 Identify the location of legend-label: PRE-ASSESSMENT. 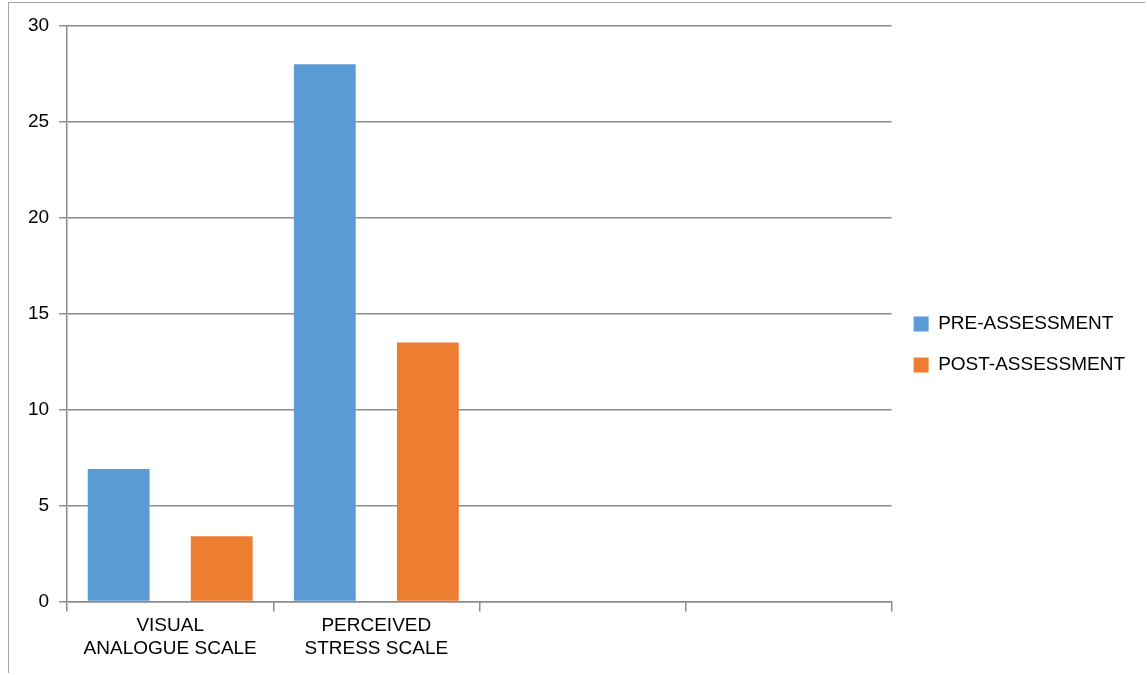
(1026, 323).